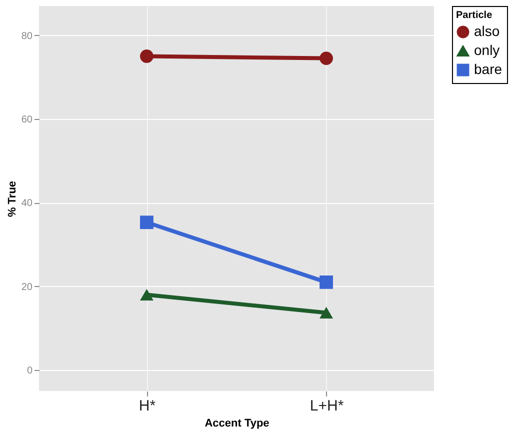 The image size is (517, 446). Describe the element at coordinates (29, 371) in the screenshot. I see `y-tick-label: 0` at that location.